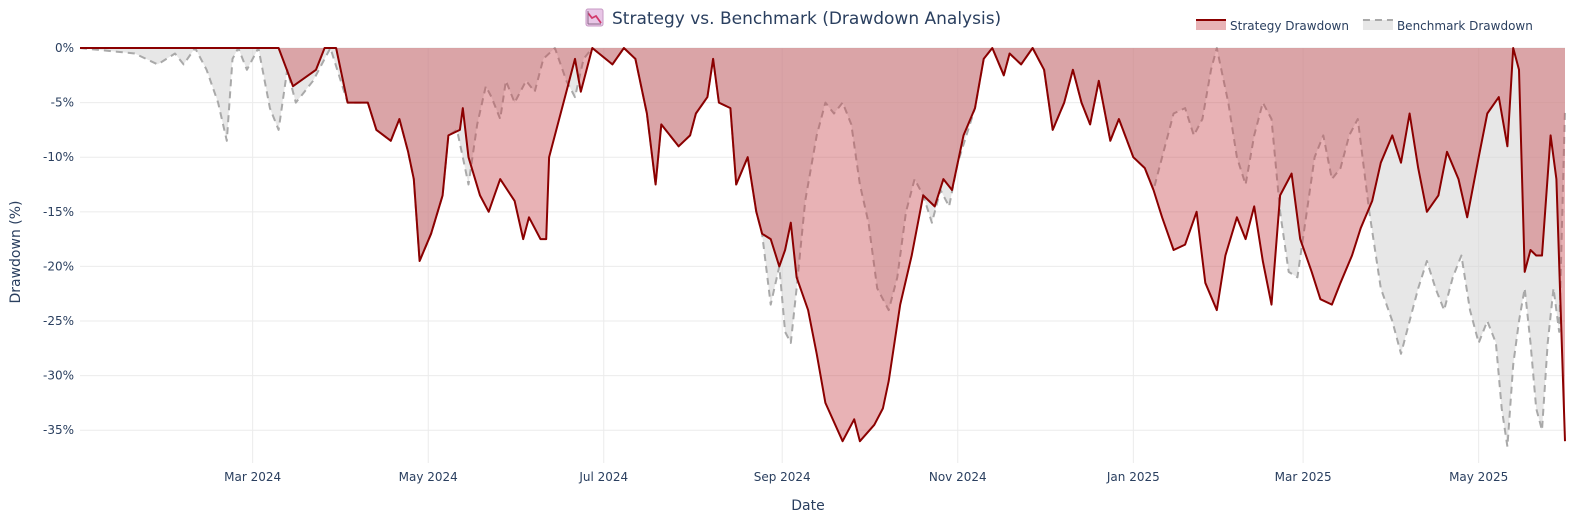  What do you see at coordinates (1289, 26) in the screenshot?
I see `legend-label: Strategy Drawdown` at bounding box center [1289, 26].